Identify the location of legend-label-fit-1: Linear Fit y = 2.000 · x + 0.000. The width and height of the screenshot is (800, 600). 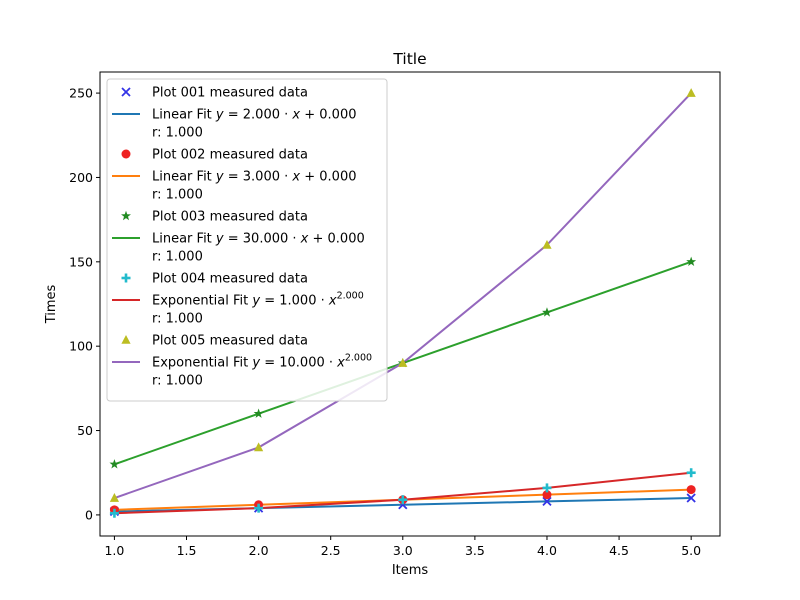
(254, 115).